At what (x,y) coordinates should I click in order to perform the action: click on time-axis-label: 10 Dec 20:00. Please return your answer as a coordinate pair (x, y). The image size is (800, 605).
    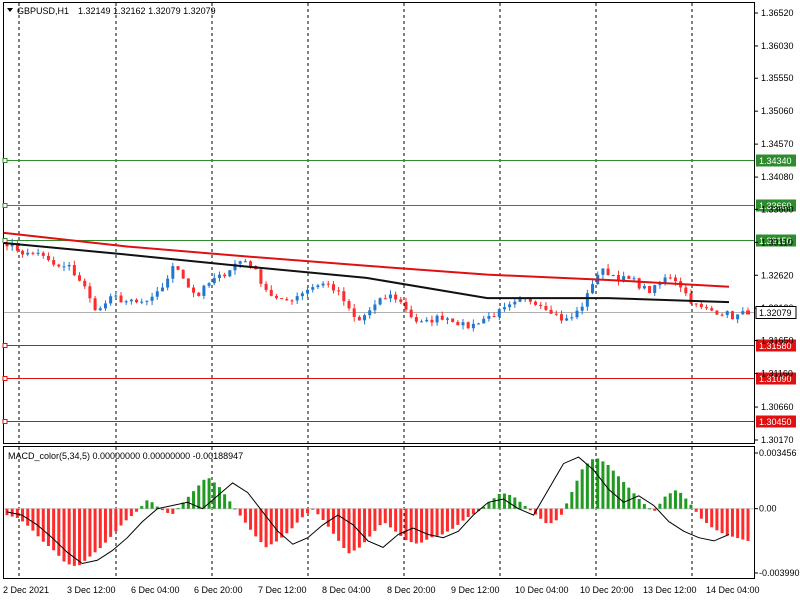
    Looking at the image, I should click on (607, 590).